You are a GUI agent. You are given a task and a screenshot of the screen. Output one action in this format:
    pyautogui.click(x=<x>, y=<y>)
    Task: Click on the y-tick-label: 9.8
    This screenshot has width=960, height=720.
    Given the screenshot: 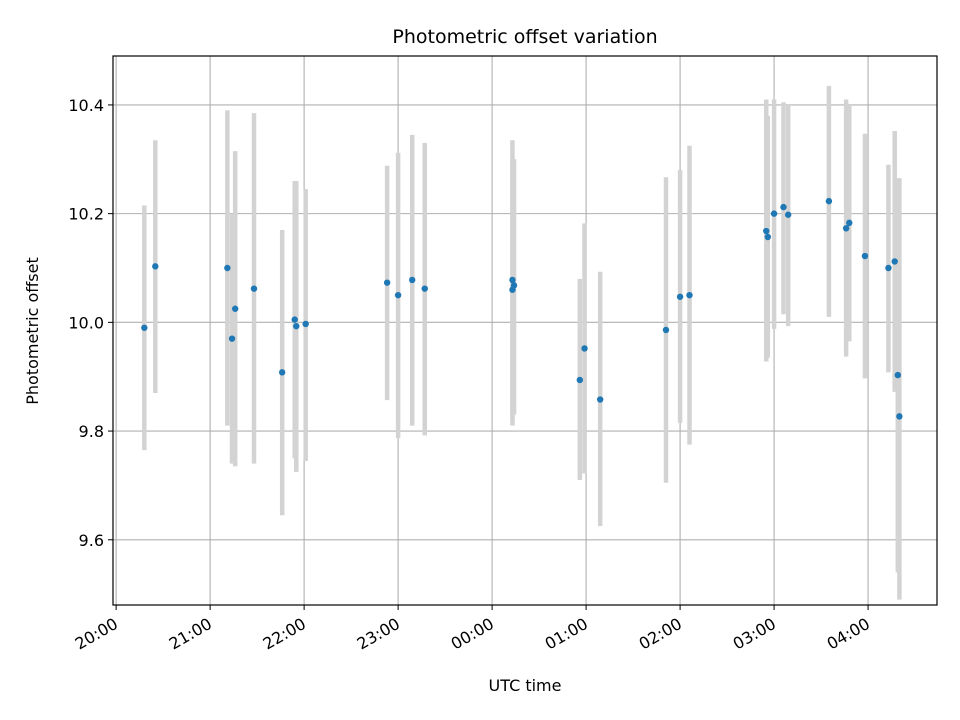 What is the action you would take?
    pyautogui.click(x=91, y=431)
    